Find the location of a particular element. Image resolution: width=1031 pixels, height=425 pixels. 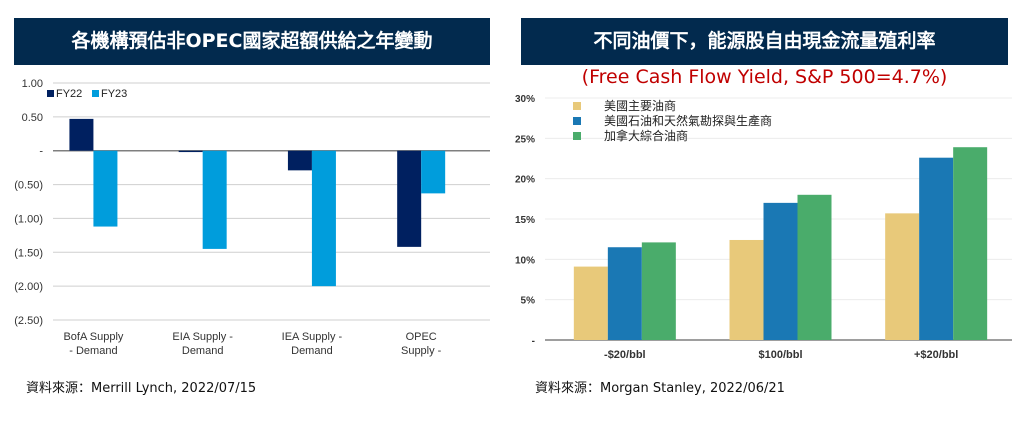

y-tick-label: 25% is located at coordinates (525, 139).